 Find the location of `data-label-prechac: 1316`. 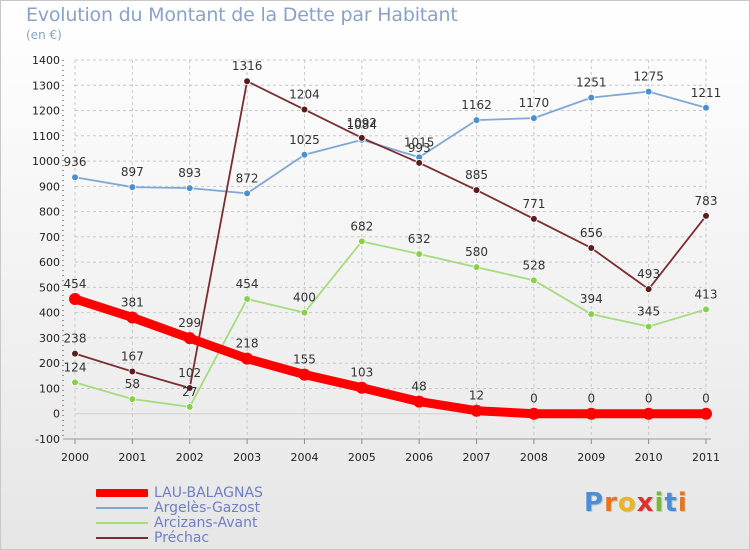

data-label-prechac: 1316 is located at coordinates (247, 66).